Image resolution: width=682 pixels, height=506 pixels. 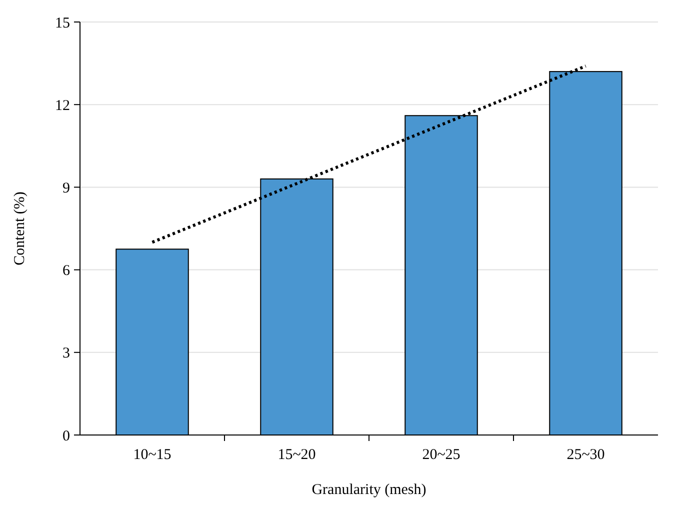 I want to click on y-tick-label: 0, so click(x=66, y=436).